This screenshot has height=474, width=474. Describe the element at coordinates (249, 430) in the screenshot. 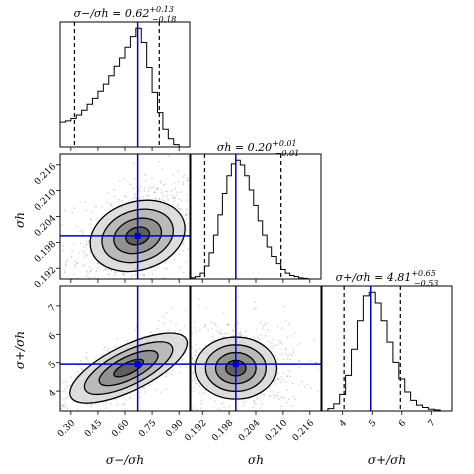

I see `x-tick-label-sigma_h: 0.204` at that location.